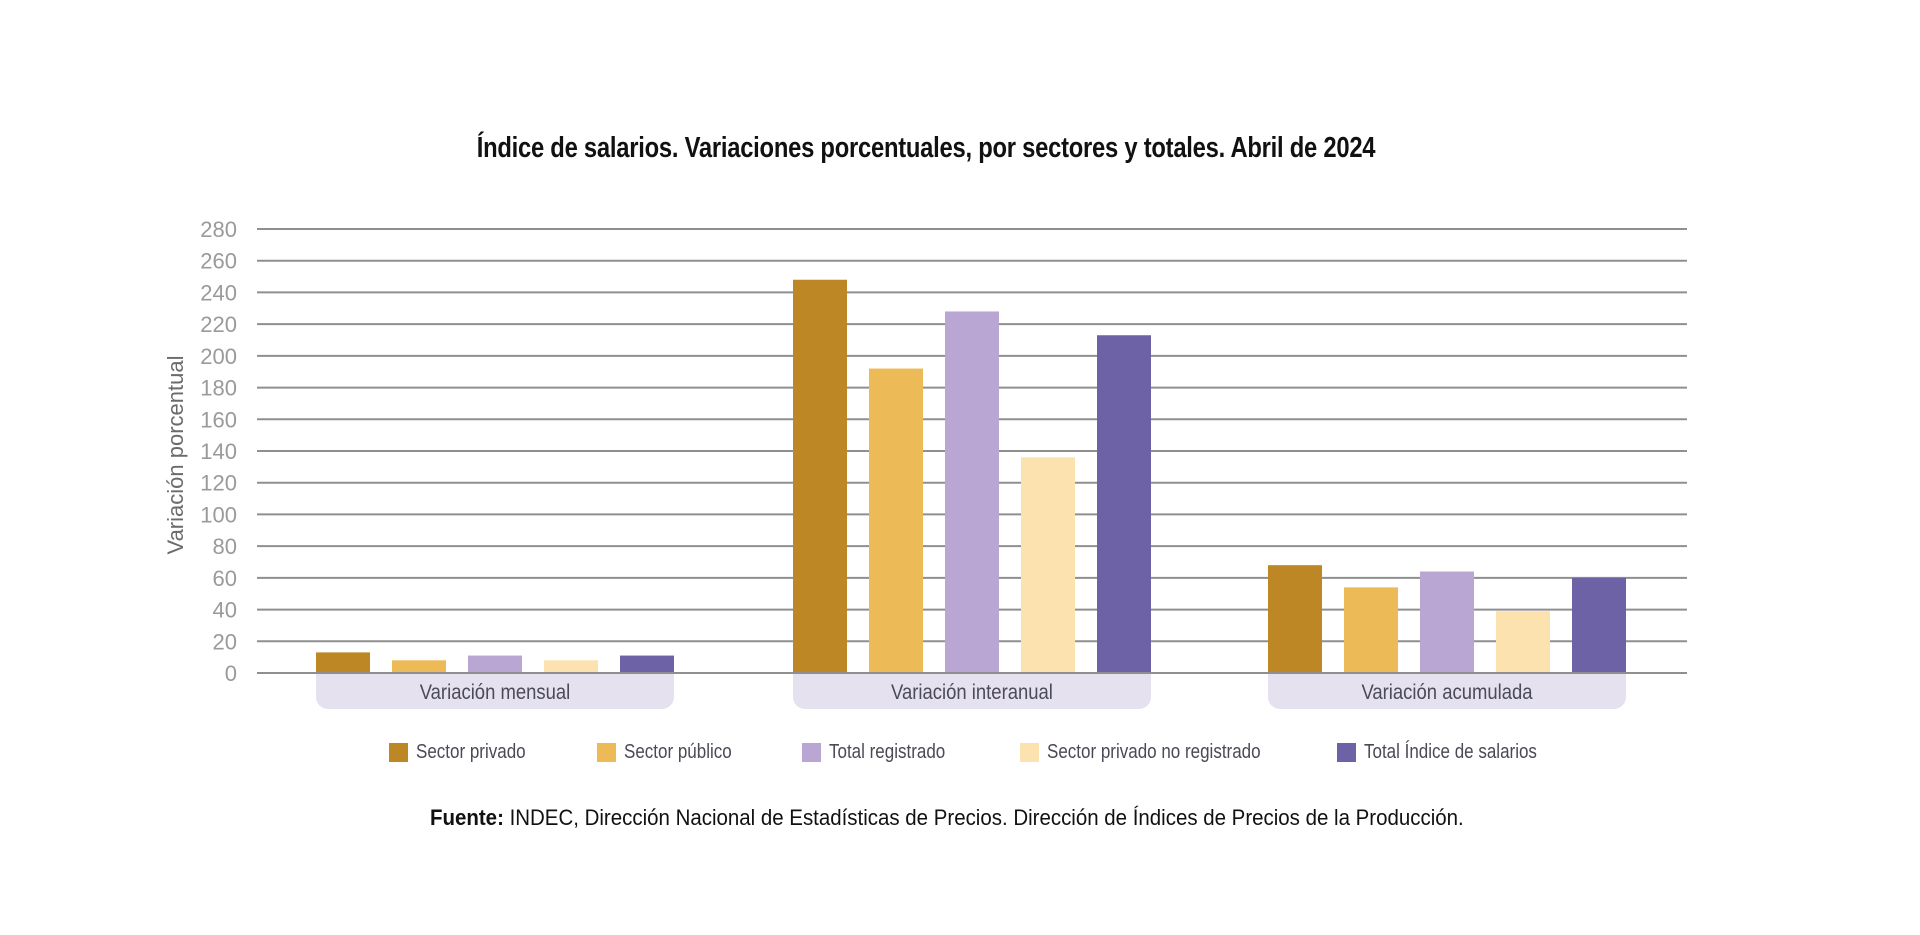 Image resolution: width=1920 pixels, height=935 pixels. I want to click on y-tick-label: 260, so click(218, 261).